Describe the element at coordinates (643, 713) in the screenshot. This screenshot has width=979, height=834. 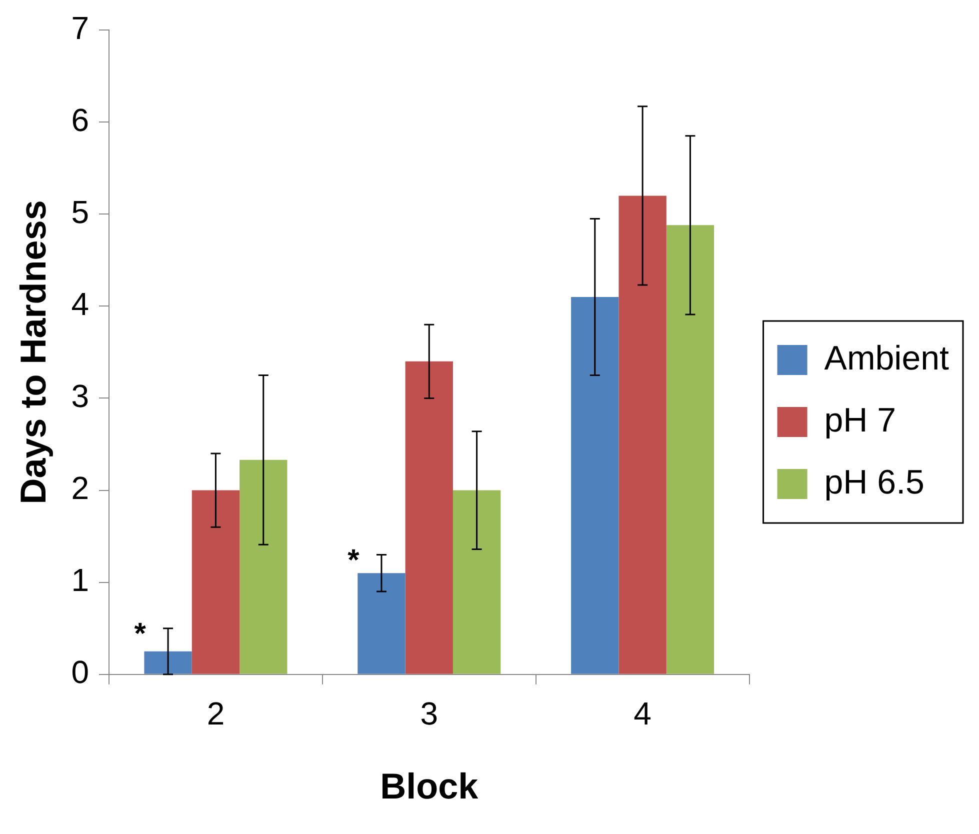
I see `x-tick-label: 4` at that location.